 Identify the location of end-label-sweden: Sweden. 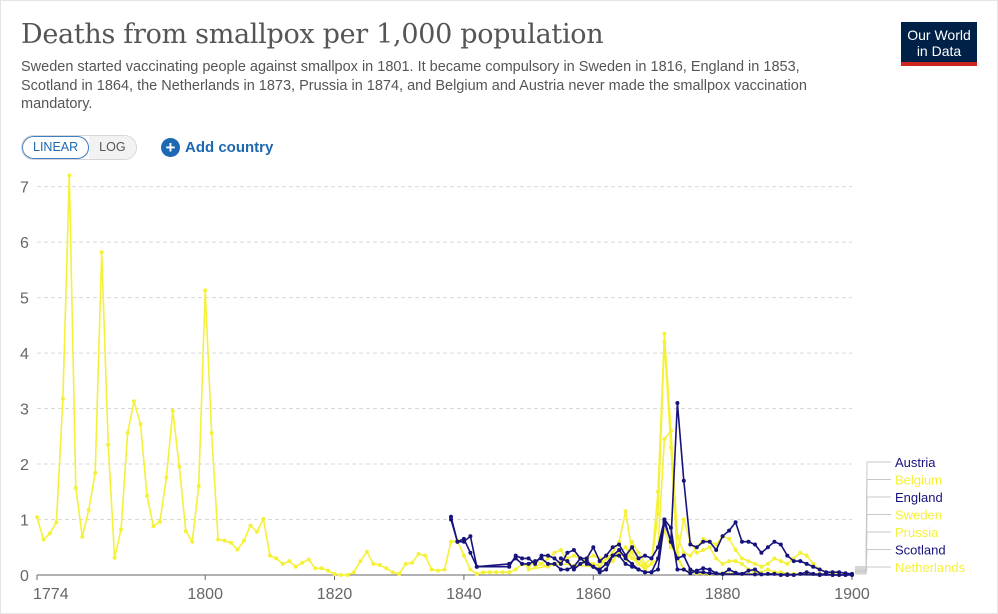
(918, 515).